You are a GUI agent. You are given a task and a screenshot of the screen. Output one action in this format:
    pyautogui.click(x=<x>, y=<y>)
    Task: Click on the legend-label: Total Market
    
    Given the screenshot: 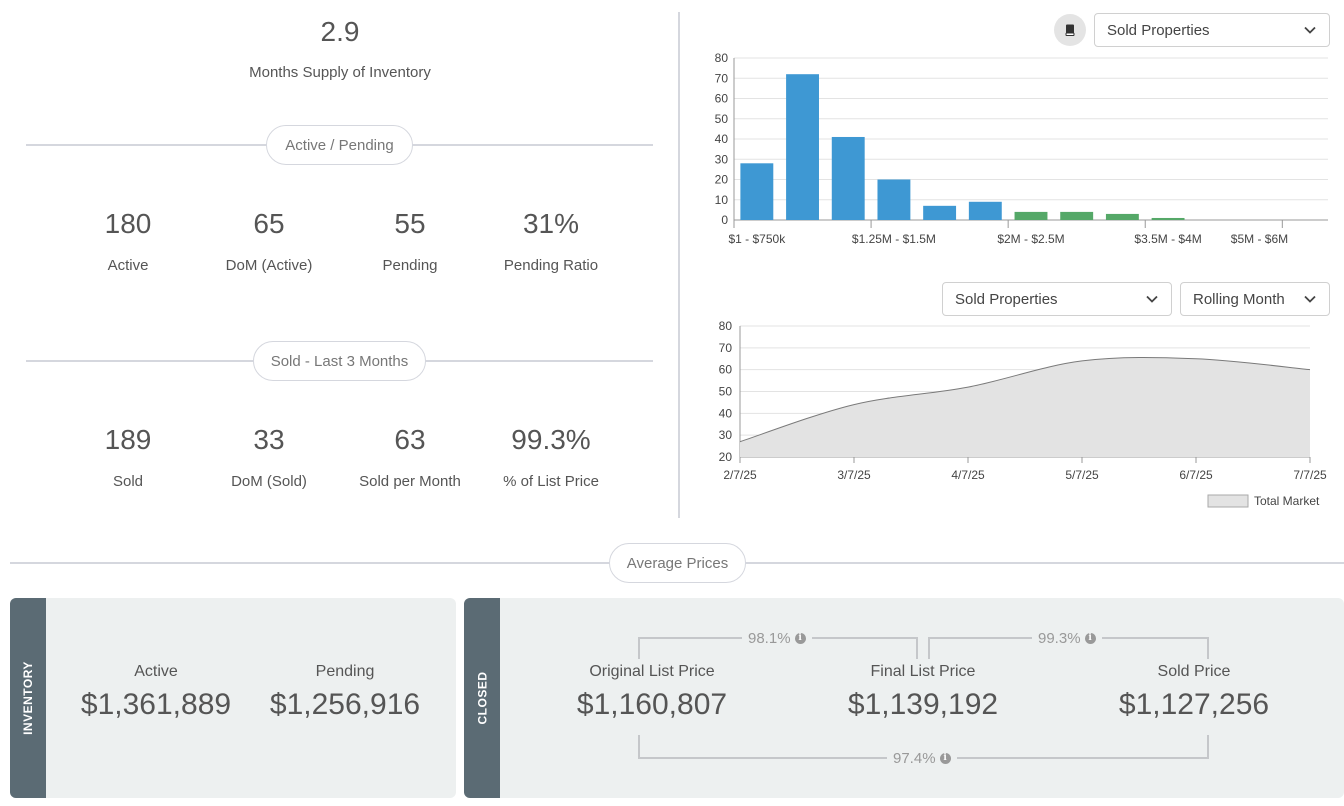 What is the action you would take?
    pyautogui.click(x=1287, y=501)
    